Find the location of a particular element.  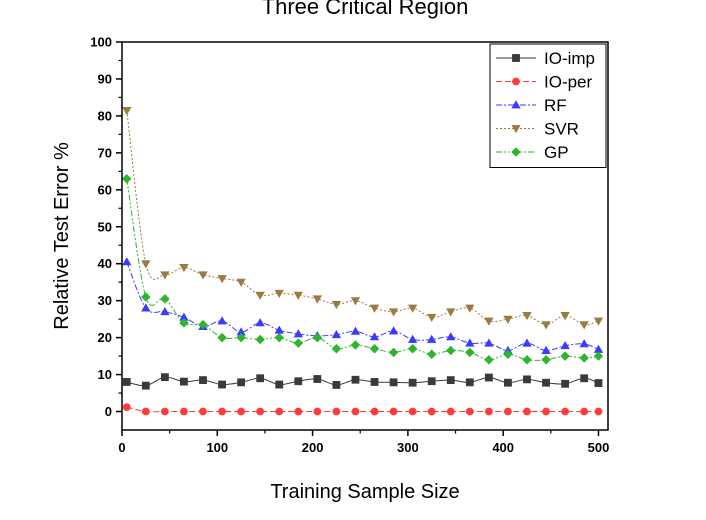

chart-title: Three Critical Region is located at coordinates (365, 9).